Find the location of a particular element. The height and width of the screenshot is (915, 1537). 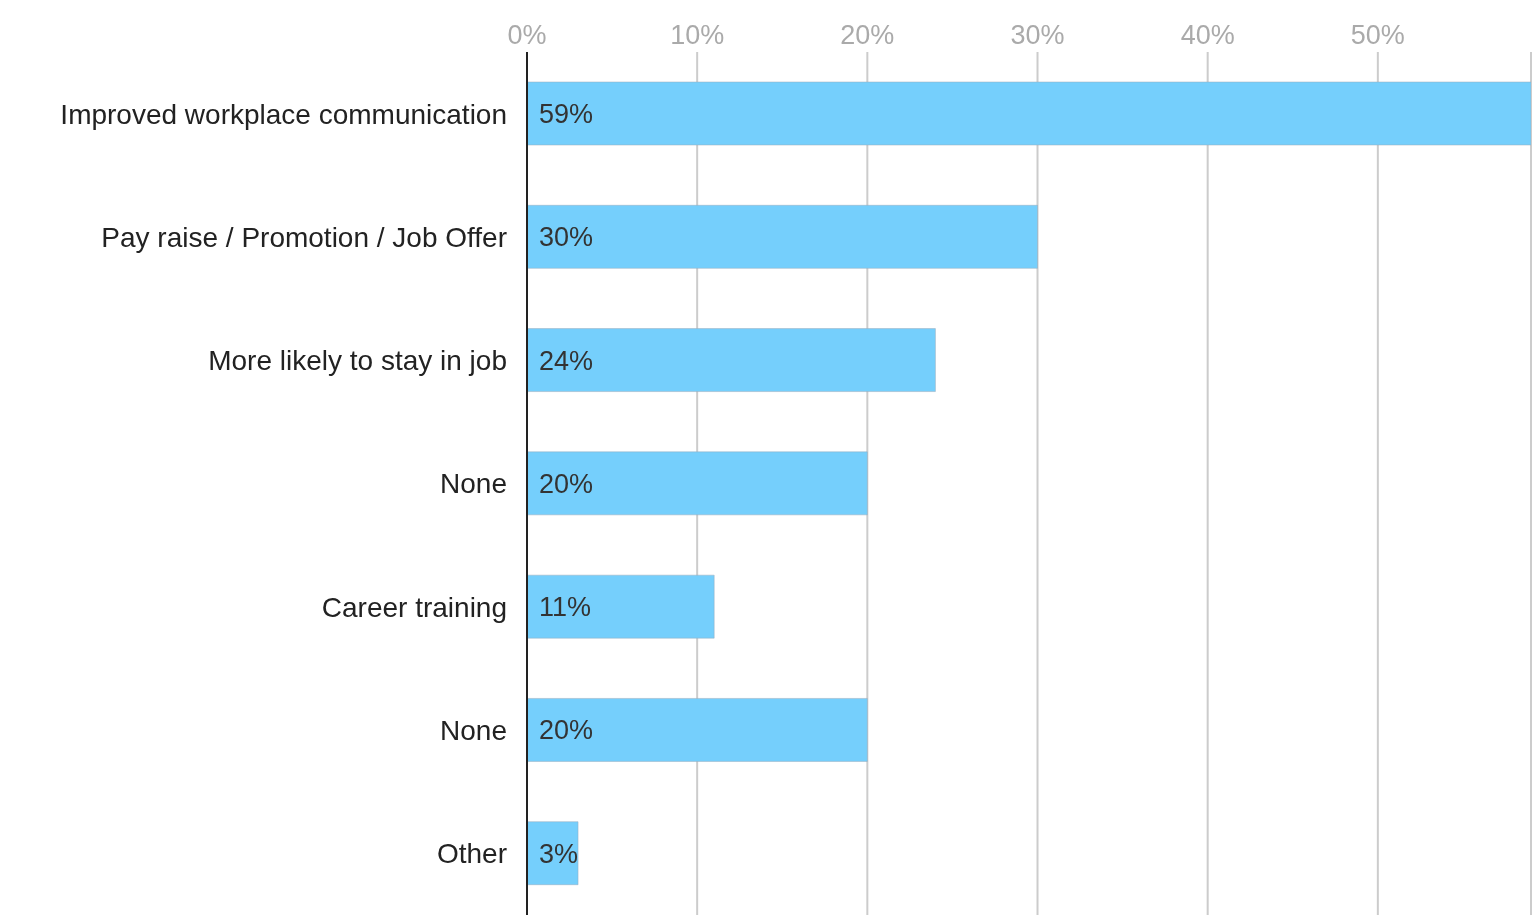

x-tick-label: 30% is located at coordinates (1037, 35).